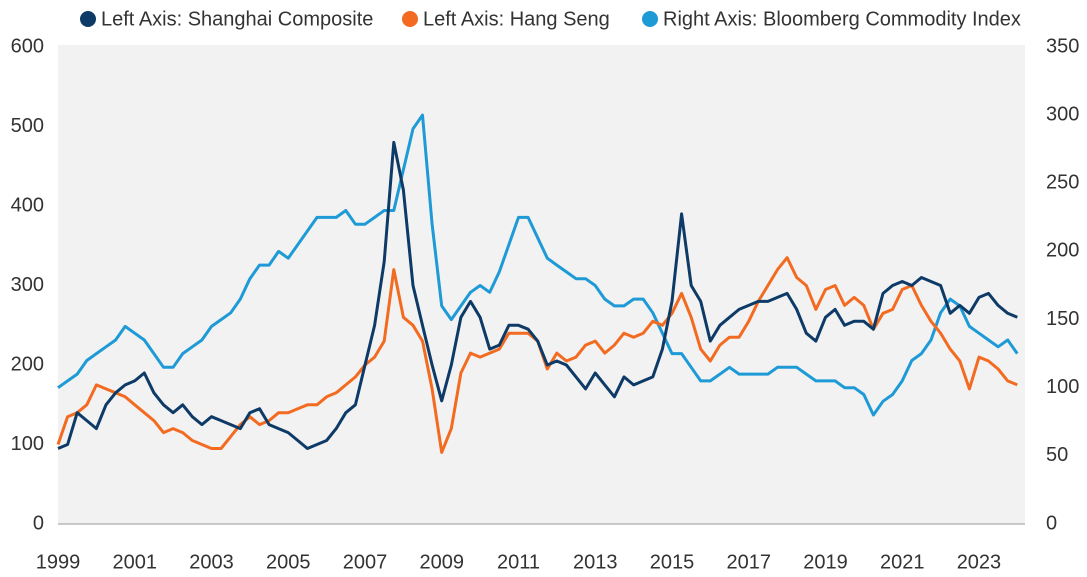 The height and width of the screenshot is (577, 1087). What do you see at coordinates (1062, 319) in the screenshot?
I see `y2-tick-label: 150` at bounding box center [1062, 319].